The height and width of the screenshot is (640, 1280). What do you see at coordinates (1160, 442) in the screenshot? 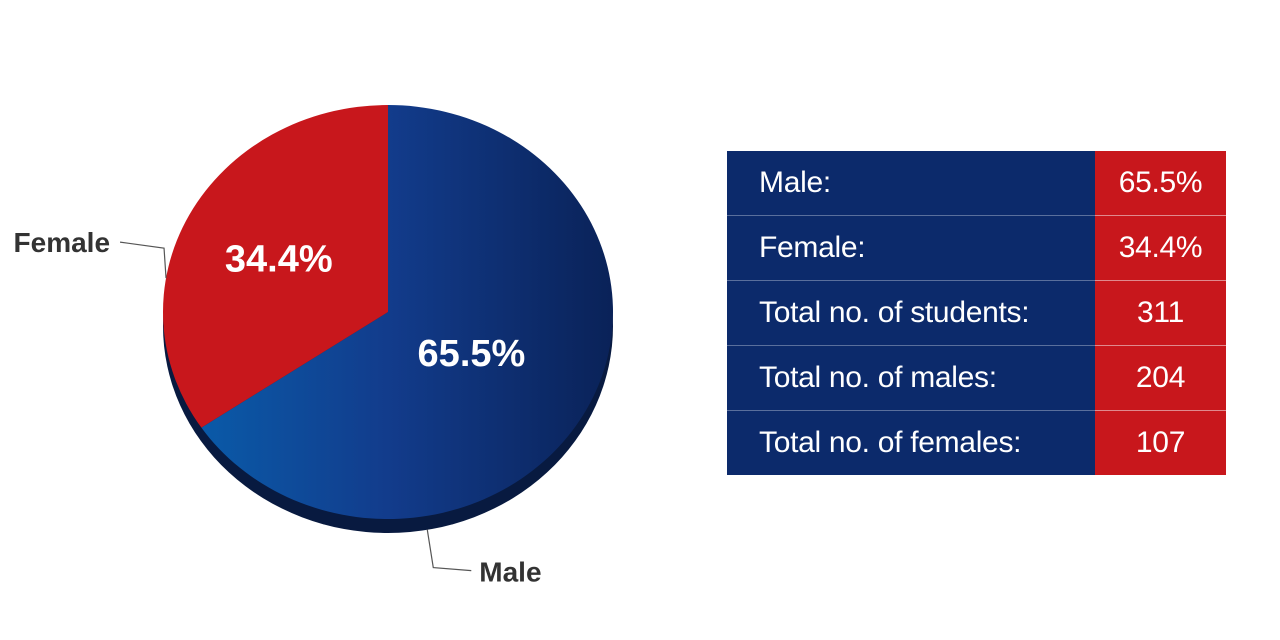
I see `row-value: 107` at bounding box center [1160, 442].